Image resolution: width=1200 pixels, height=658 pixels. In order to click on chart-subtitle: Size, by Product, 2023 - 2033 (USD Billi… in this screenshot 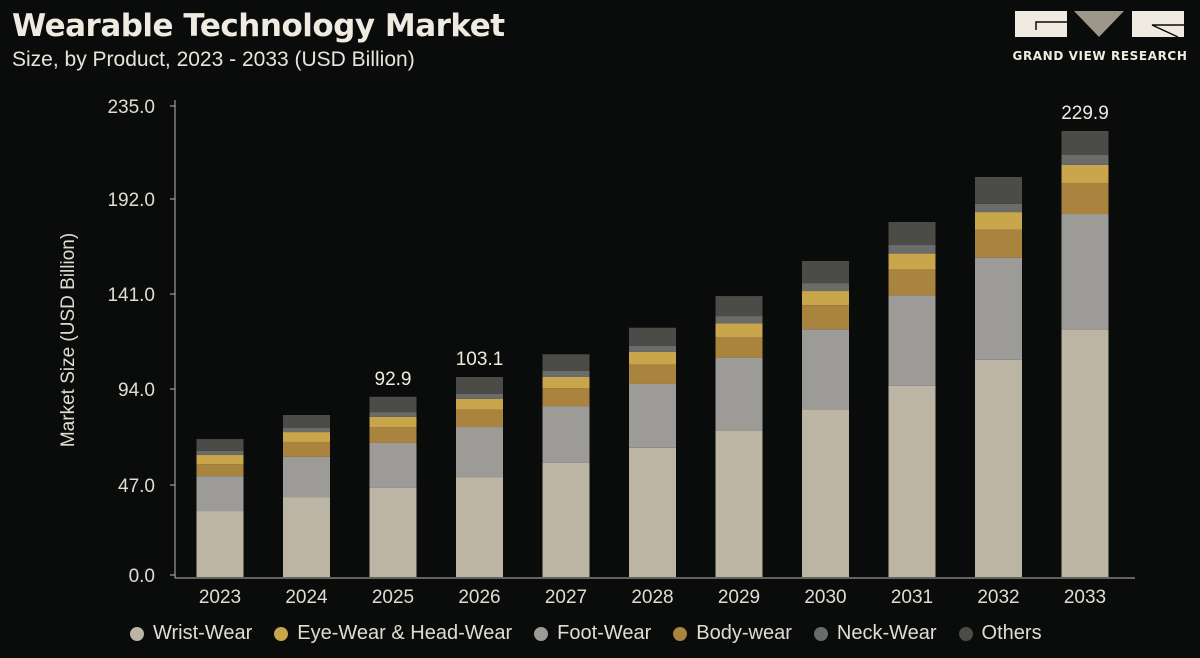, I will do `click(213, 59)`.